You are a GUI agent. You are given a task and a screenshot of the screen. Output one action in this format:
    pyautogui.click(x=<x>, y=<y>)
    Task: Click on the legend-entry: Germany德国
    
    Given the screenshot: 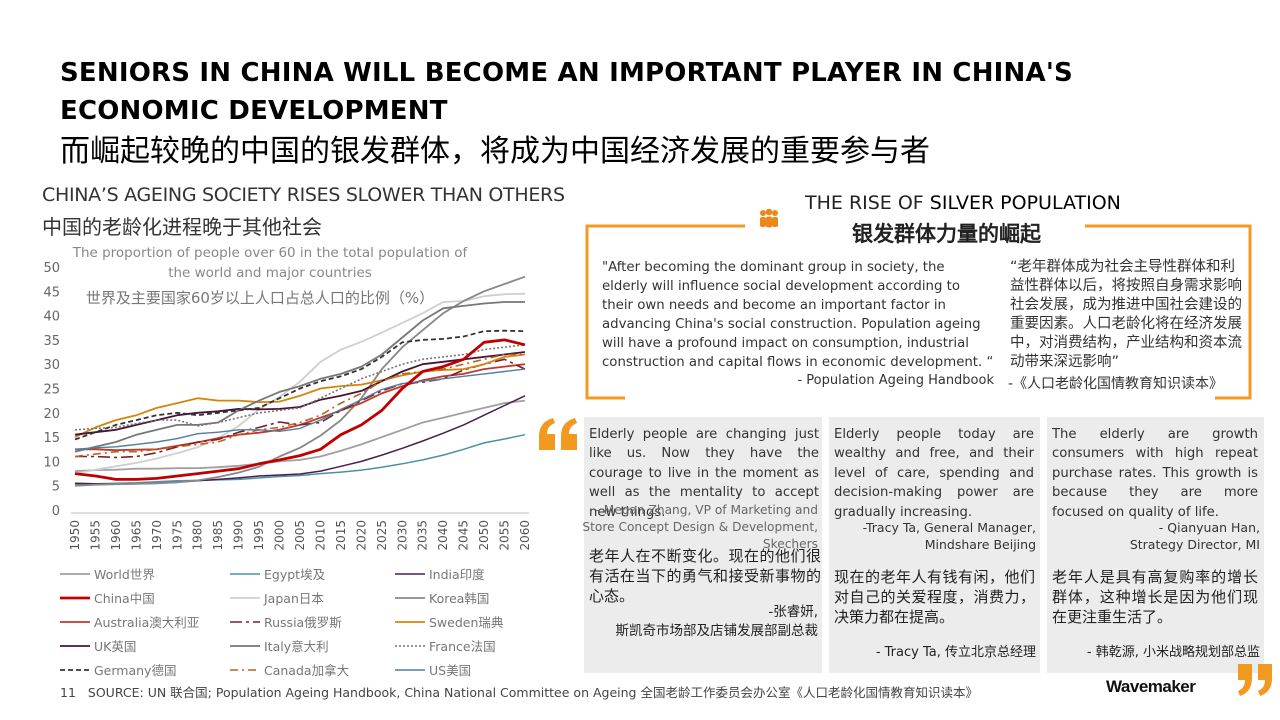 What is the action you would take?
    pyautogui.click(x=118, y=669)
    